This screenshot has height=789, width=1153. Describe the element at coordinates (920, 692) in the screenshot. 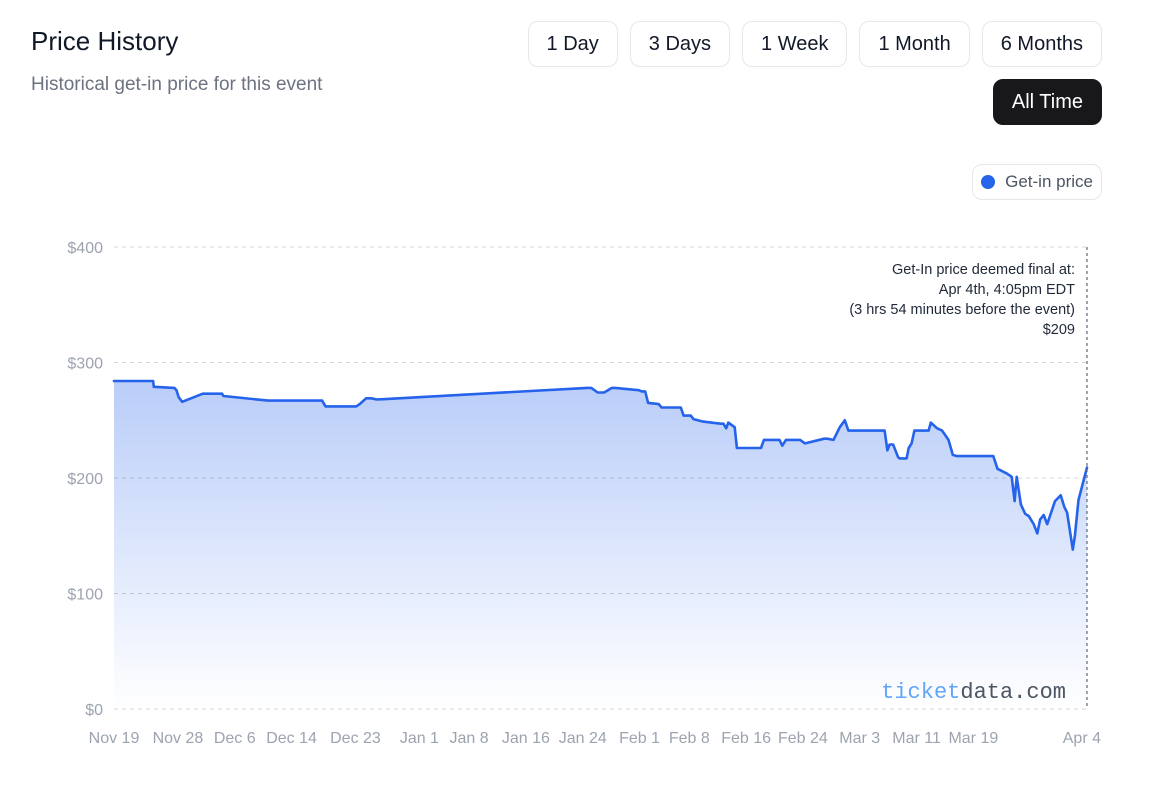

I see `watermark-part-1: ticket` at that location.